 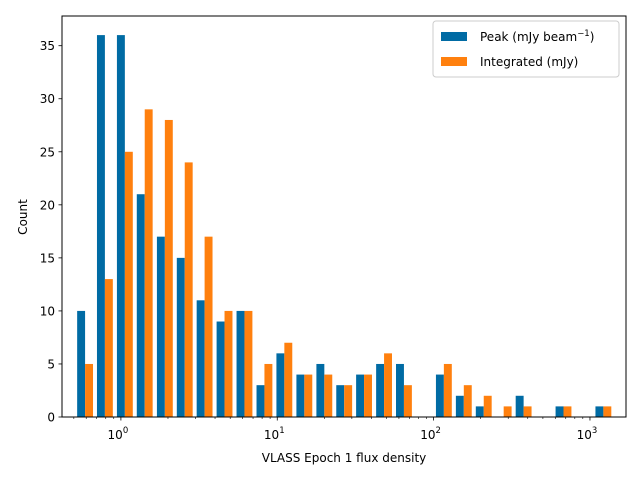 I want to click on y-tick-label: 0, so click(x=51, y=418).